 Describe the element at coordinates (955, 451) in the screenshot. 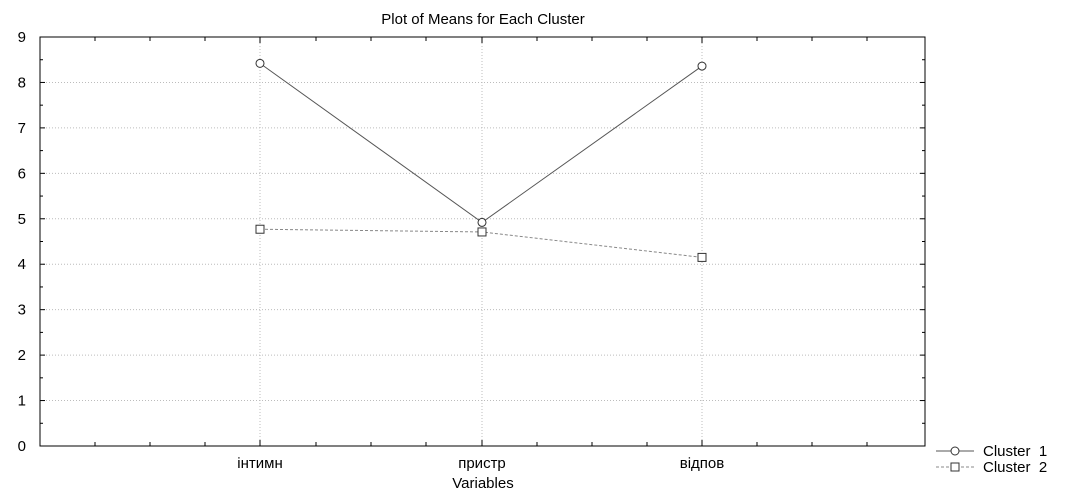

I see `legend-marker-circle` at that location.